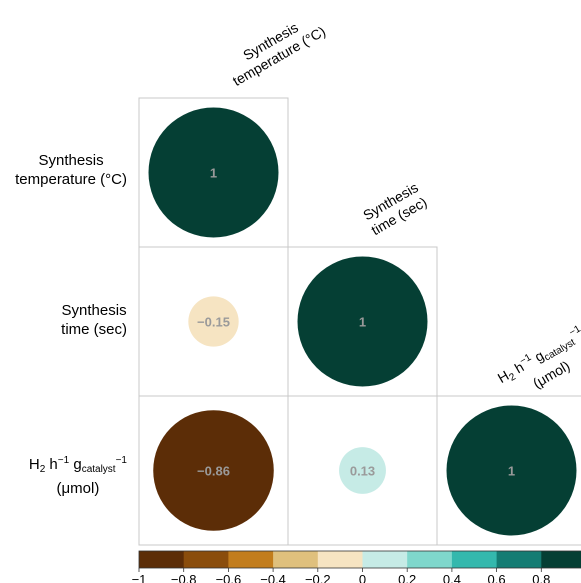  What do you see at coordinates (541, 577) in the screenshot?
I see `colorbar-tick-label-9: 0.8` at bounding box center [541, 577].